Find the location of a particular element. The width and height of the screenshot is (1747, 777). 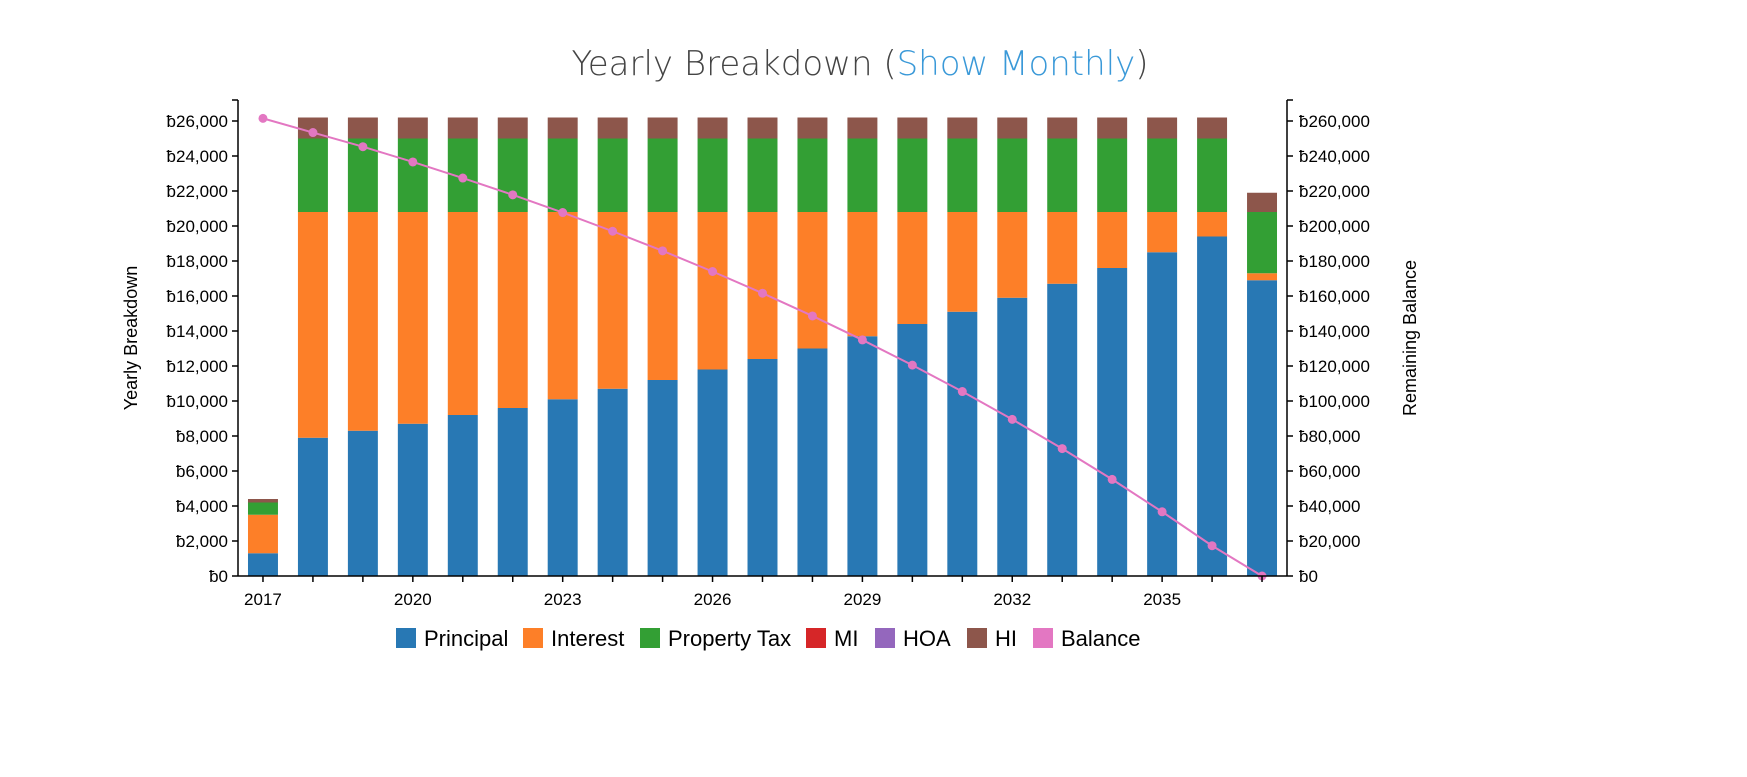

y-tick-label-right: ƀ80,000 is located at coordinates (1329, 436).